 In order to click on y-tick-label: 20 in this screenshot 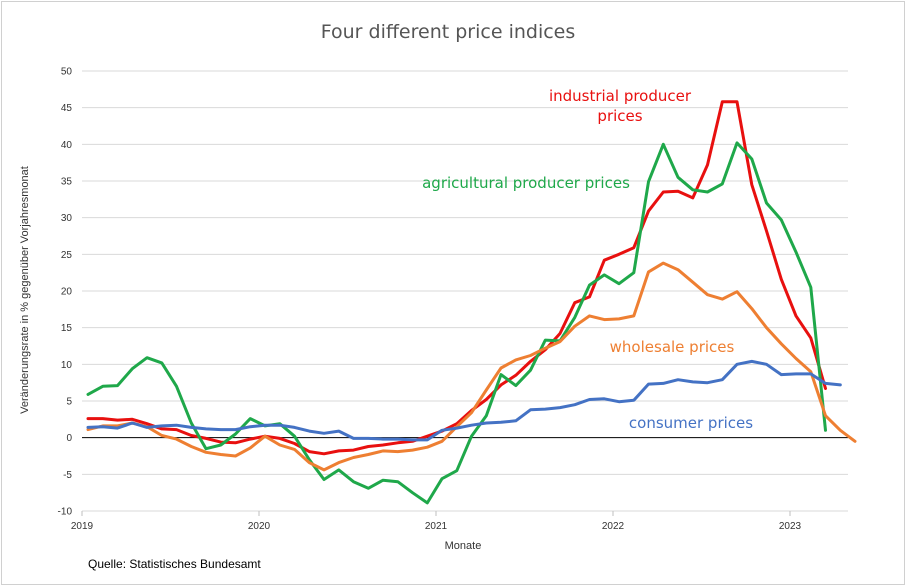, I will do `click(67, 292)`.